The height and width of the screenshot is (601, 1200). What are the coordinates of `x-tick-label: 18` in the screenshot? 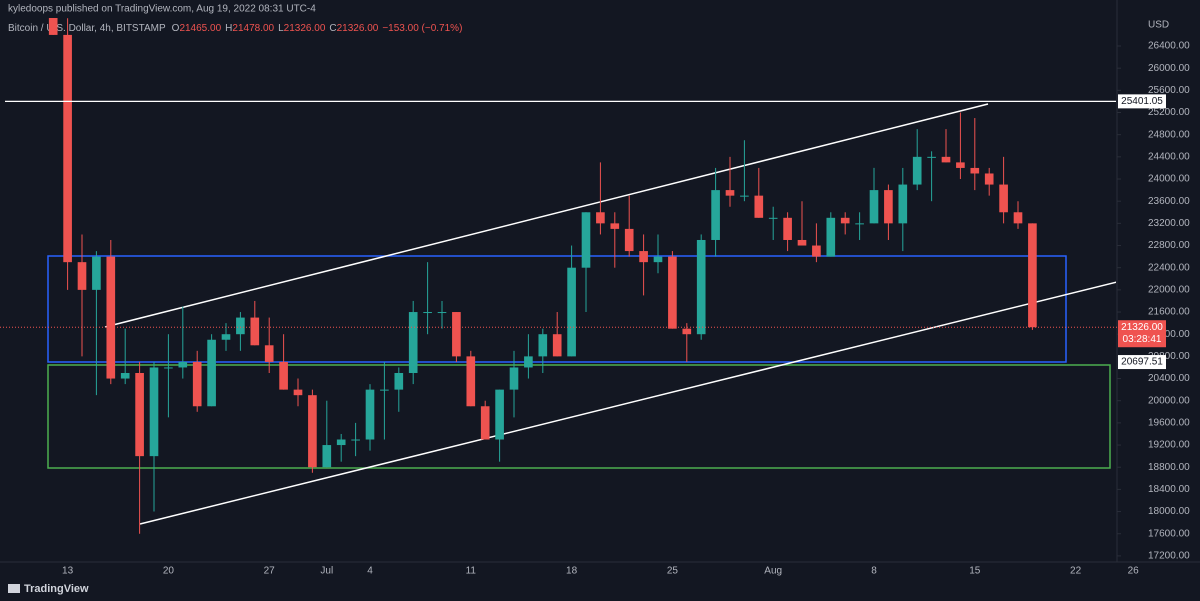 It's located at (572, 571).